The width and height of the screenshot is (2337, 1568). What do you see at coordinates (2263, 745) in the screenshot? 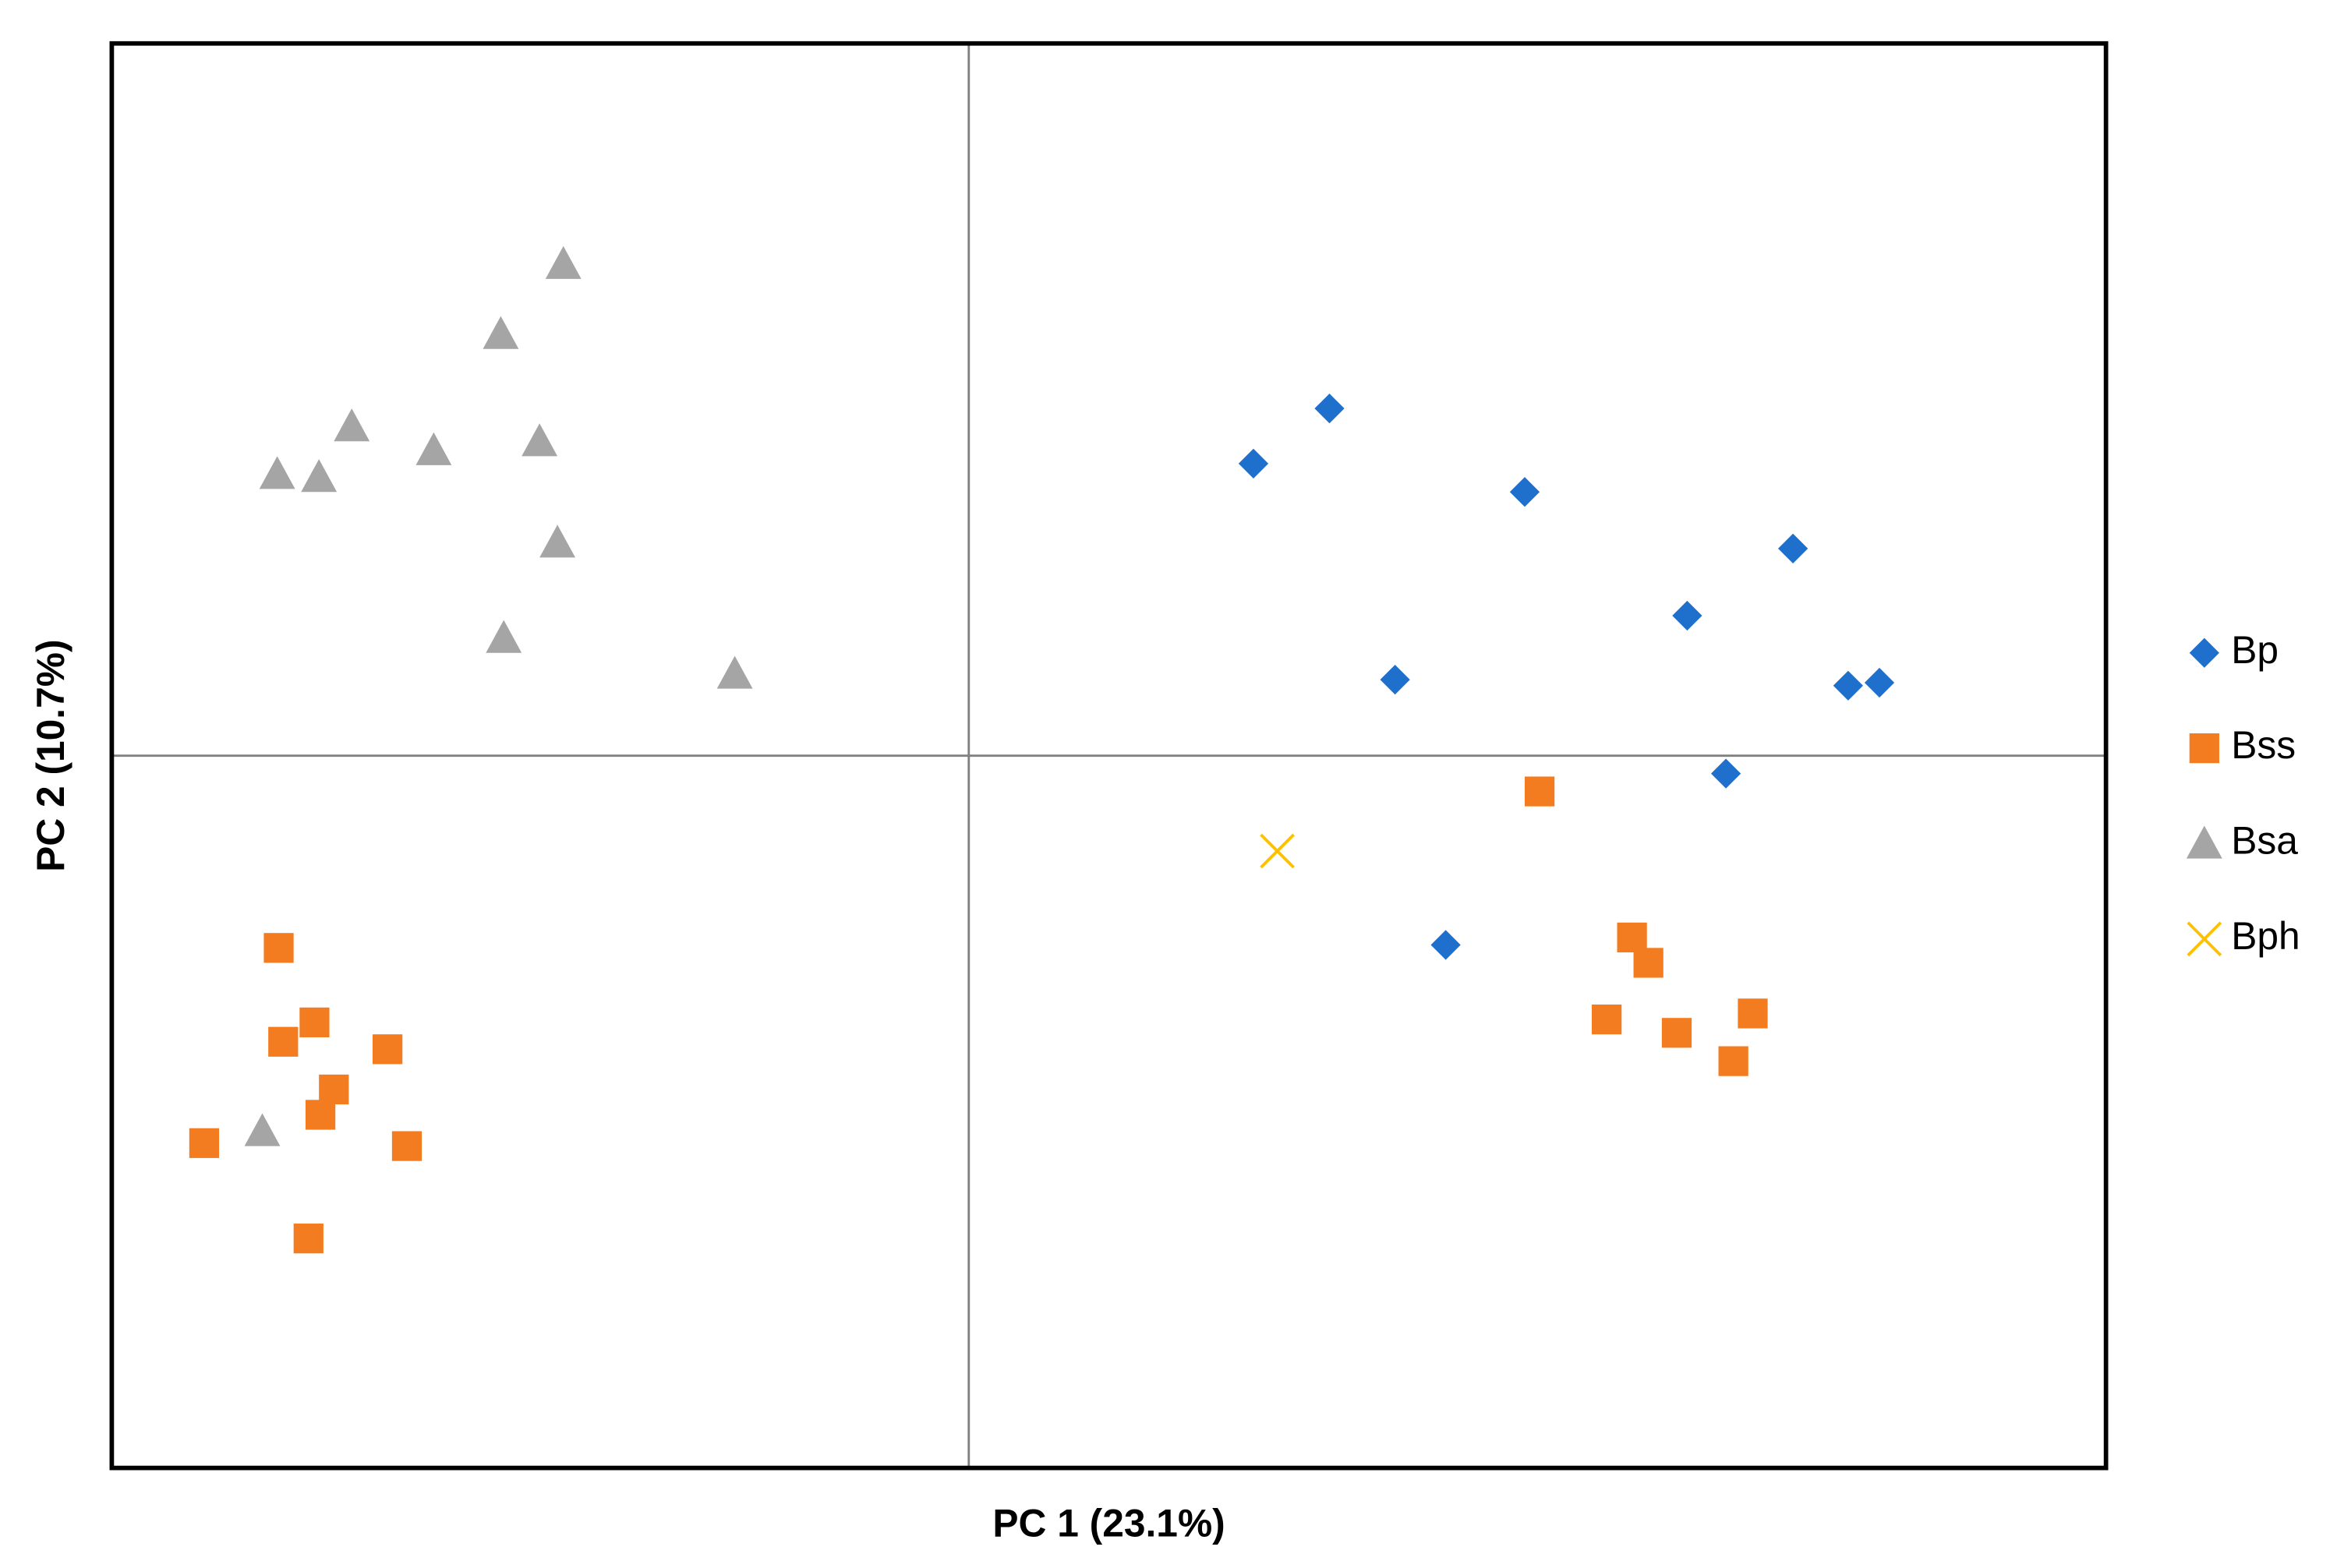
I see `legend-label: Bss` at bounding box center [2263, 745].